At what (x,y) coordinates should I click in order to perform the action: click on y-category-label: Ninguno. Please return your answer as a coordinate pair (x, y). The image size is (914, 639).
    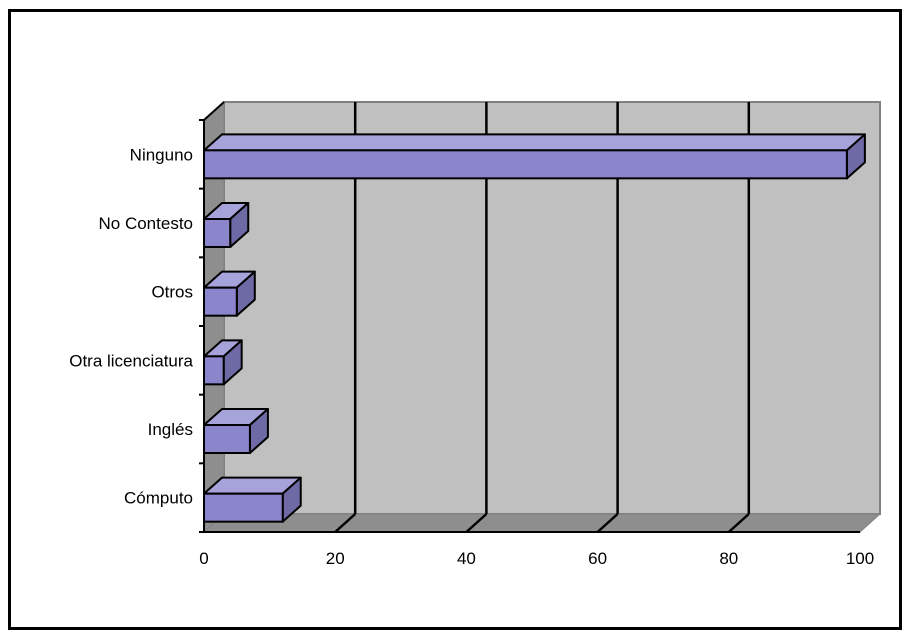
    Looking at the image, I should click on (161, 154).